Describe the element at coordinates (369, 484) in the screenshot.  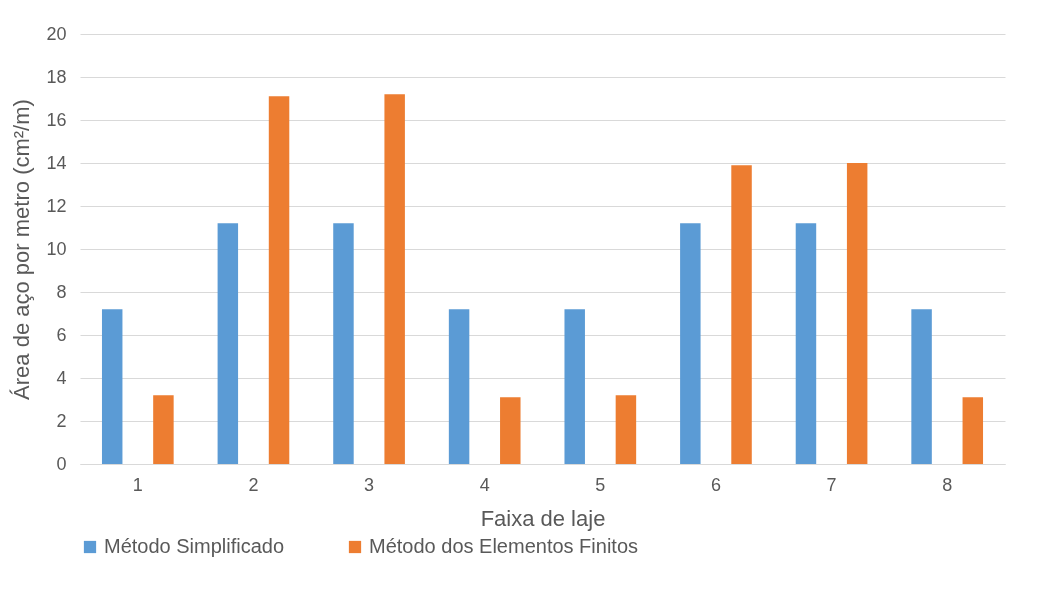
I see `x-tick-label: 3` at that location.